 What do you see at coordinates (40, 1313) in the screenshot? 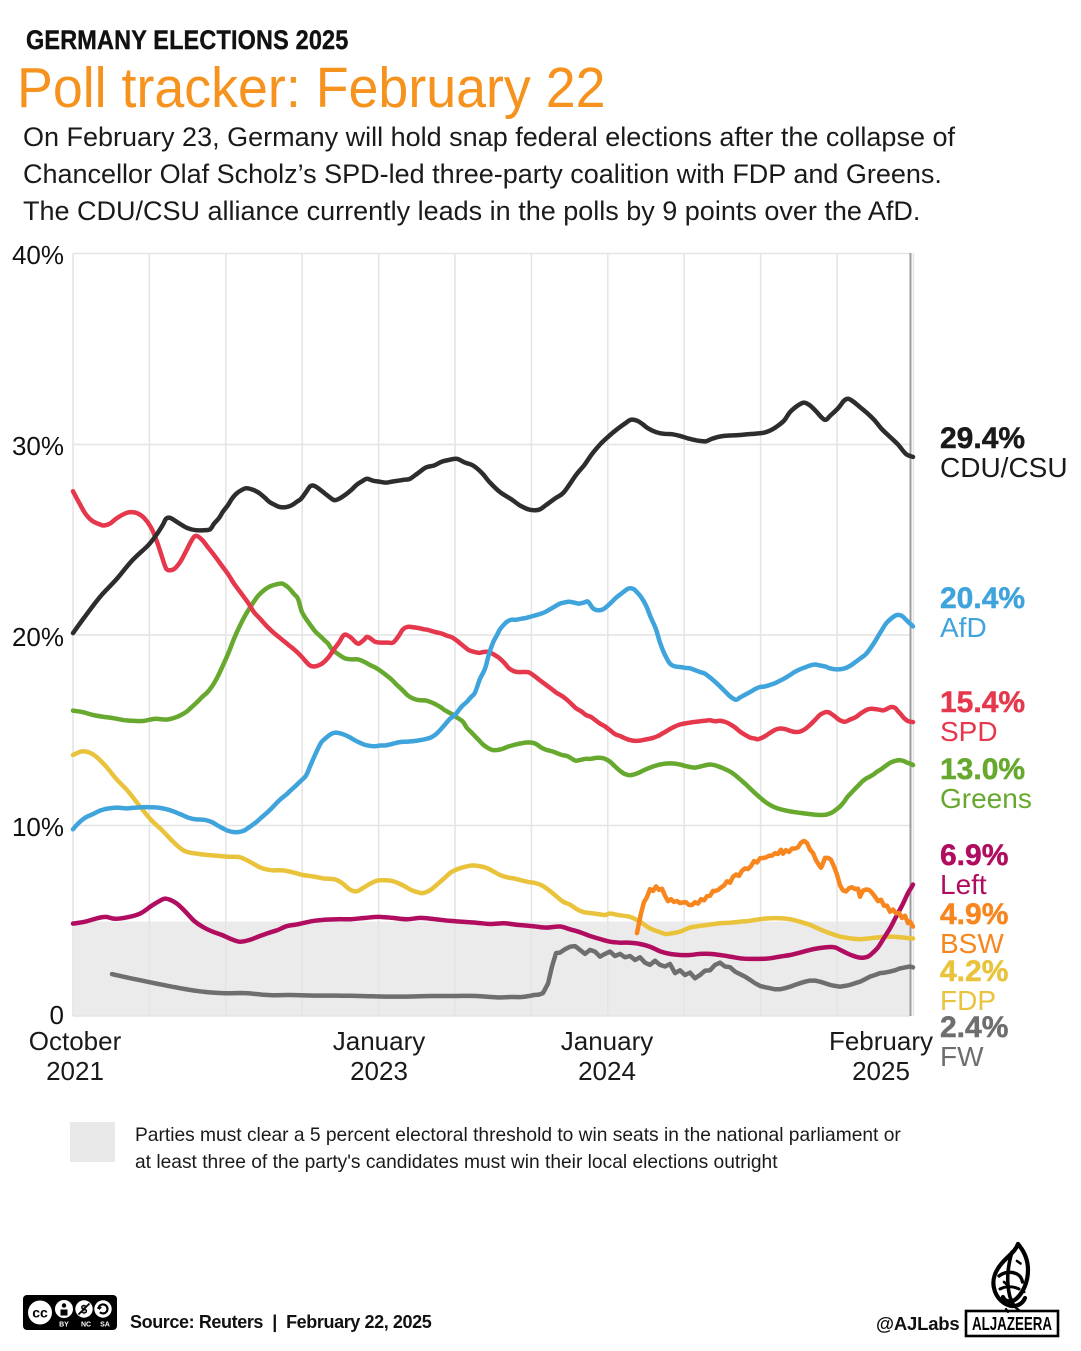
I see `svg-text: cc` at bounding box center [40, 1313].